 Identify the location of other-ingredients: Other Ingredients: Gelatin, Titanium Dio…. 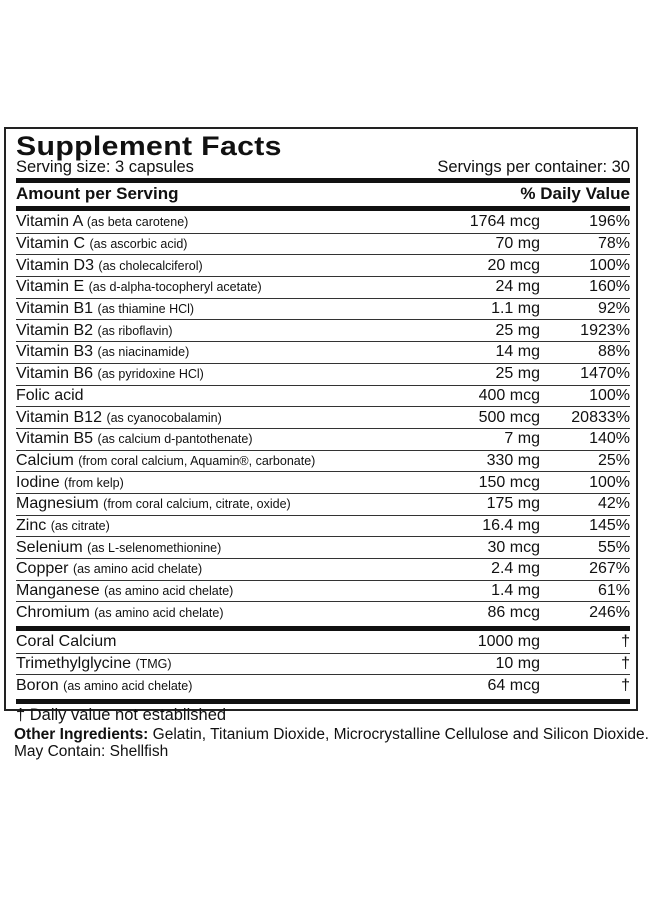
(334, 743).